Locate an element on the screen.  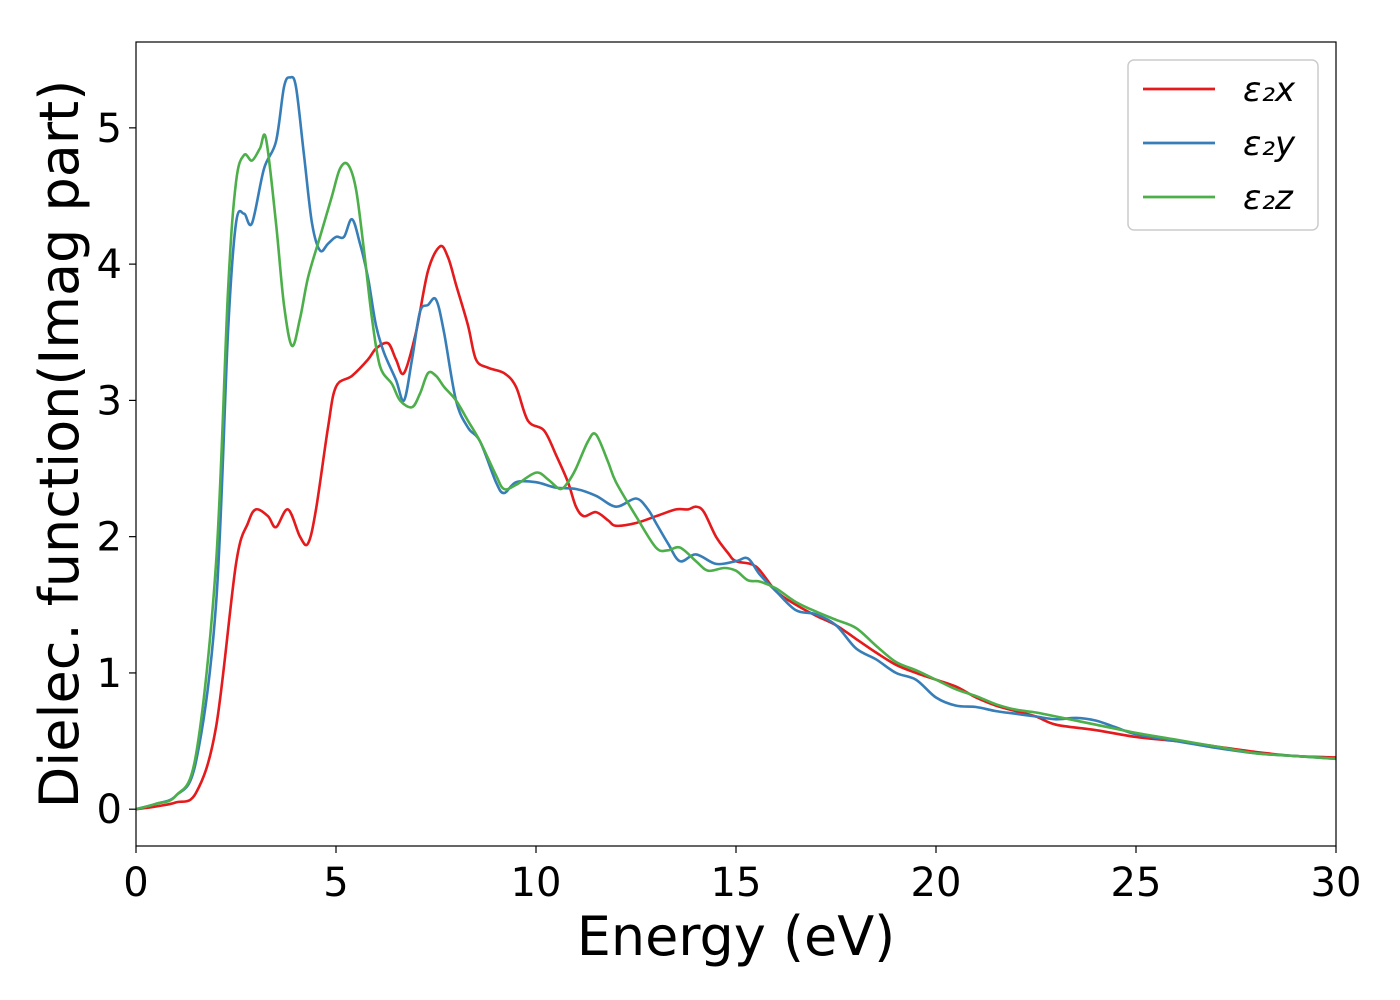
legend-box is located at coordinates (1223, 145).